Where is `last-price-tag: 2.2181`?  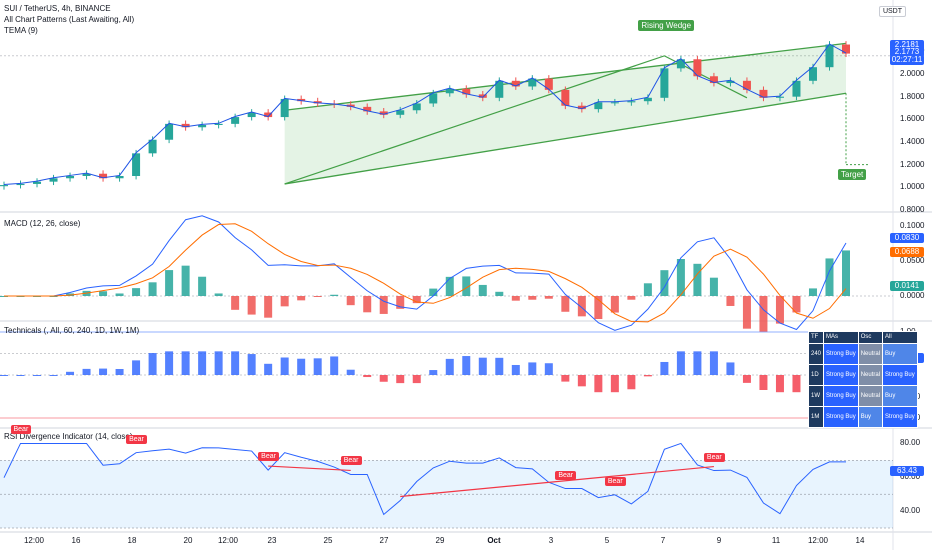
last-price-tag: 2.2181 is located at coordinates (907, 44).